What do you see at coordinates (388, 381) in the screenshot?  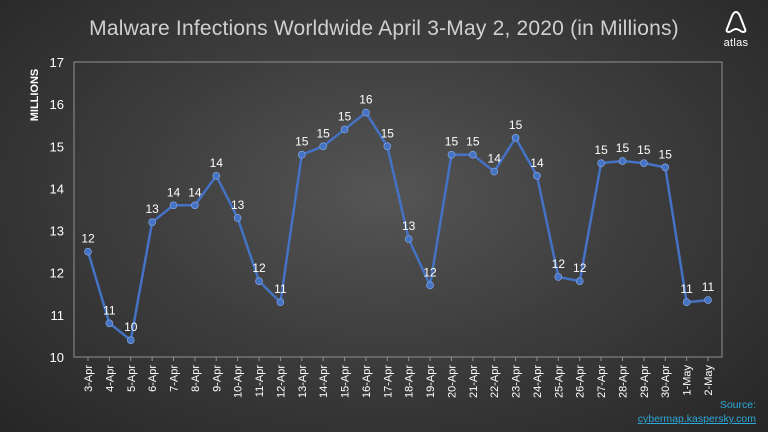 I see `x-tick-label: 17-Apr` at bounding box center [388, 381].